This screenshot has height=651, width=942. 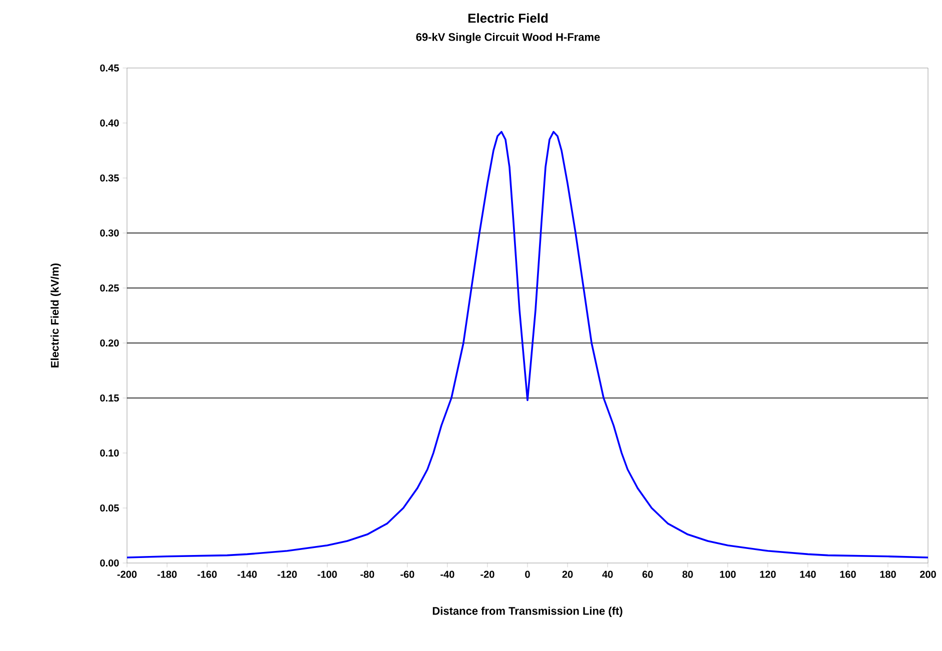 I want to click on y-tick-label: 0.05, so click(x=109, y=508).